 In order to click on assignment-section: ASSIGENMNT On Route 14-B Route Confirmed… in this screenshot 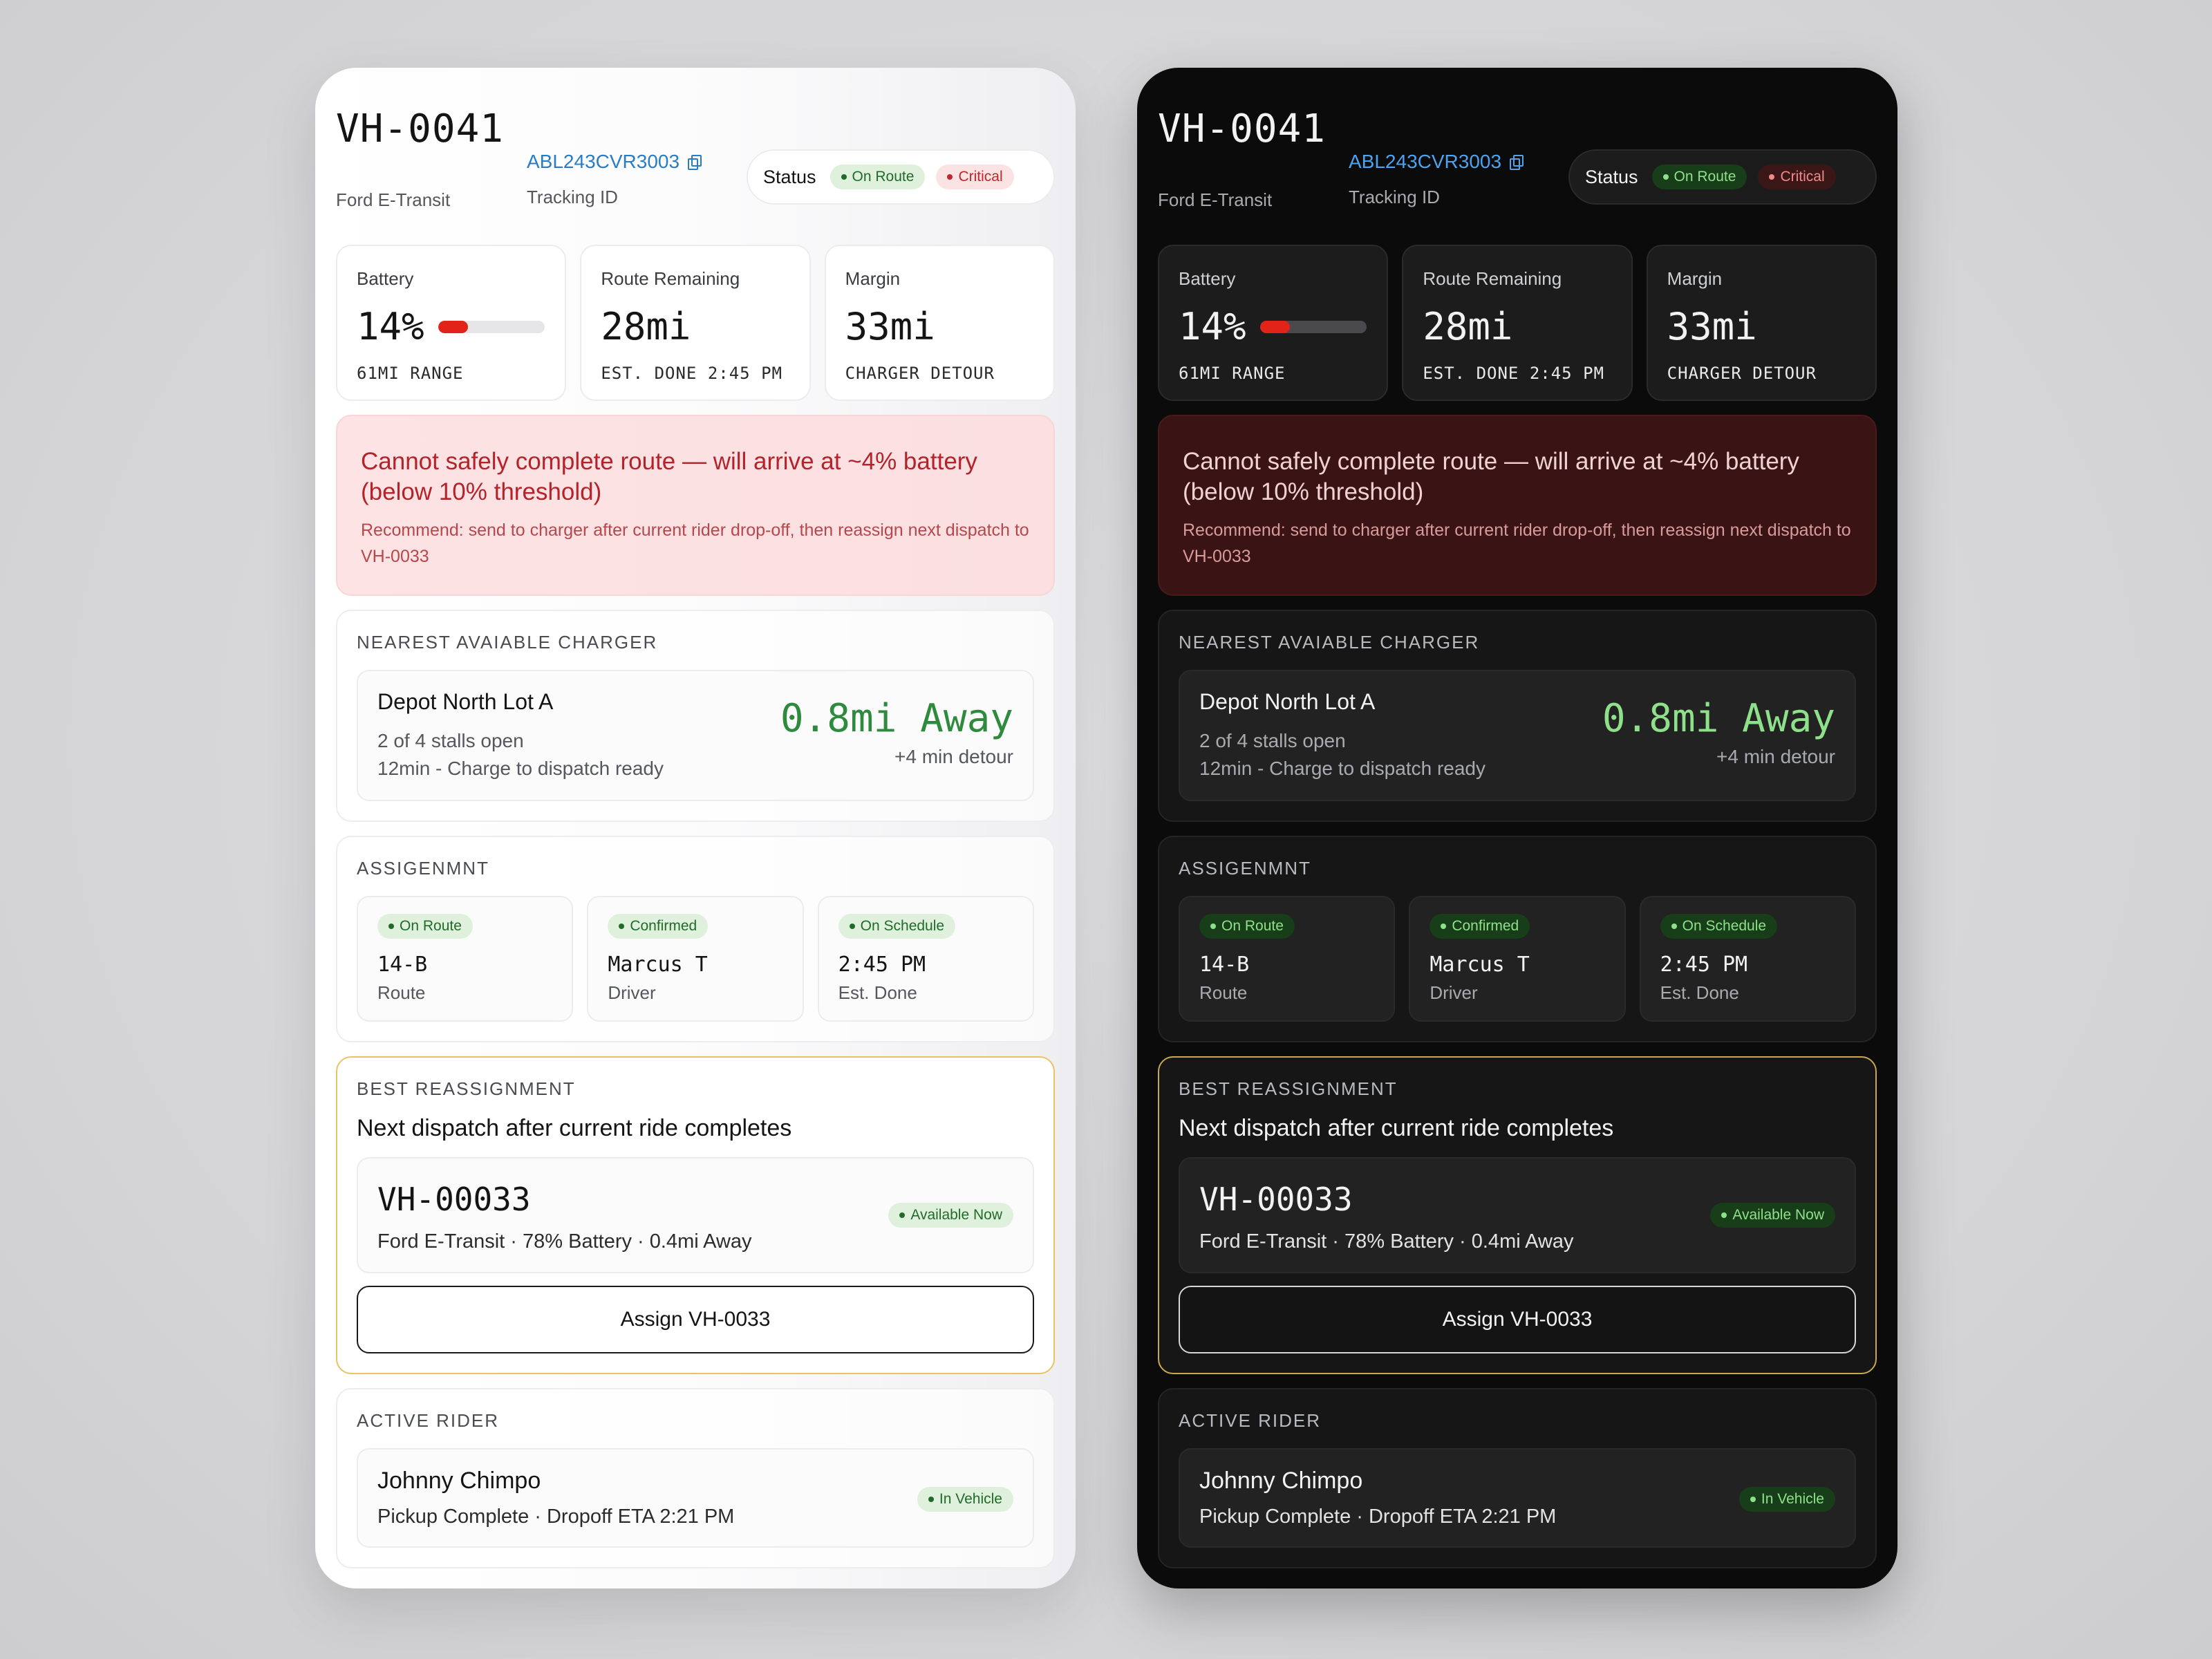, I will do `click(695, 939)`.